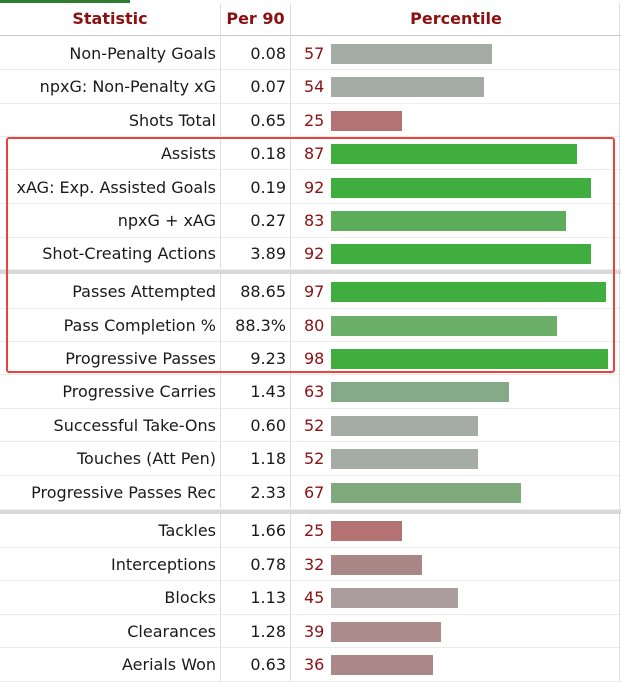 The image size is (621, 682). I want to click on stat-label: Shots Total, so click(172, 120).